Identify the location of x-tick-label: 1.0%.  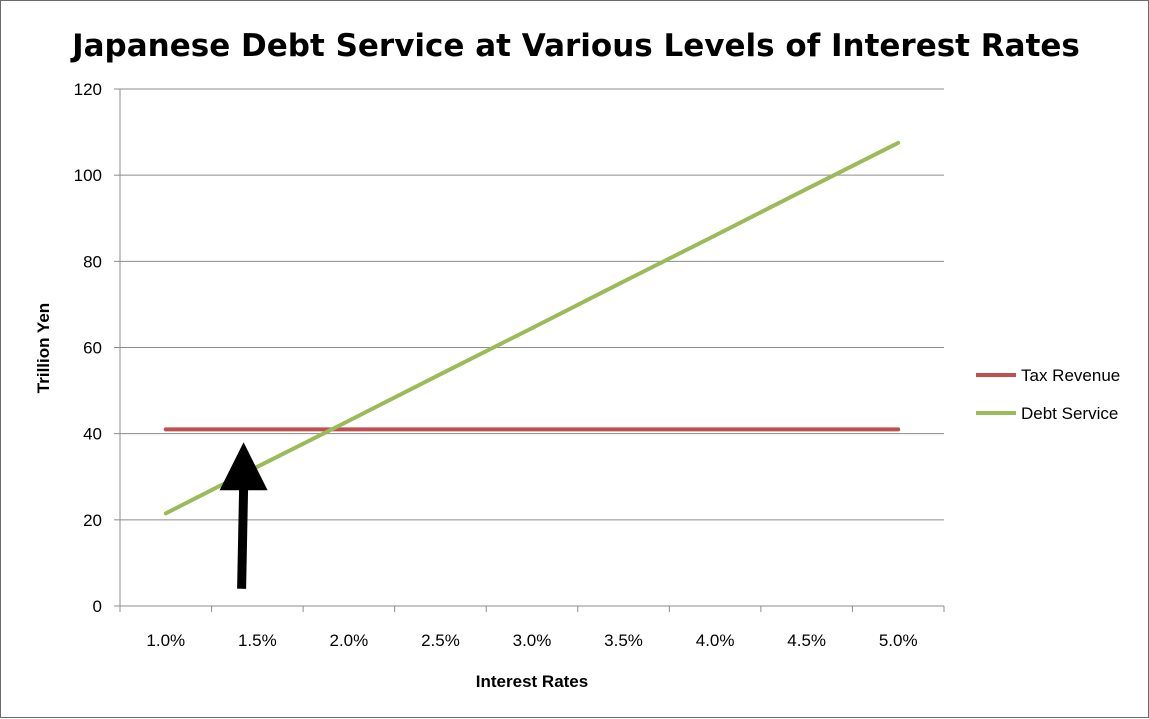
(165, 640).